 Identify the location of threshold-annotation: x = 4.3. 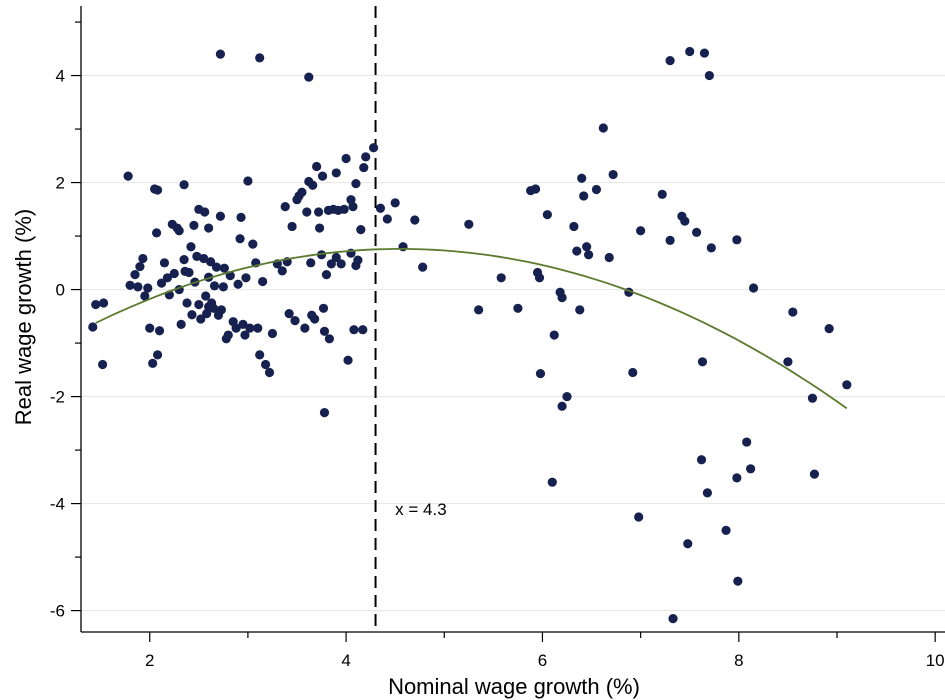
(421, 509).